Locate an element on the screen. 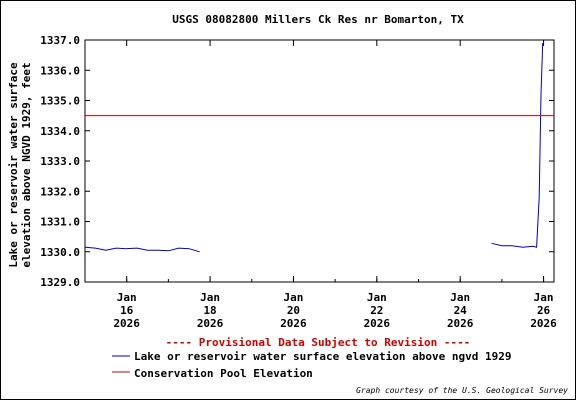  y-tick-label: 1332.0 is located at coordinates (60, 191).